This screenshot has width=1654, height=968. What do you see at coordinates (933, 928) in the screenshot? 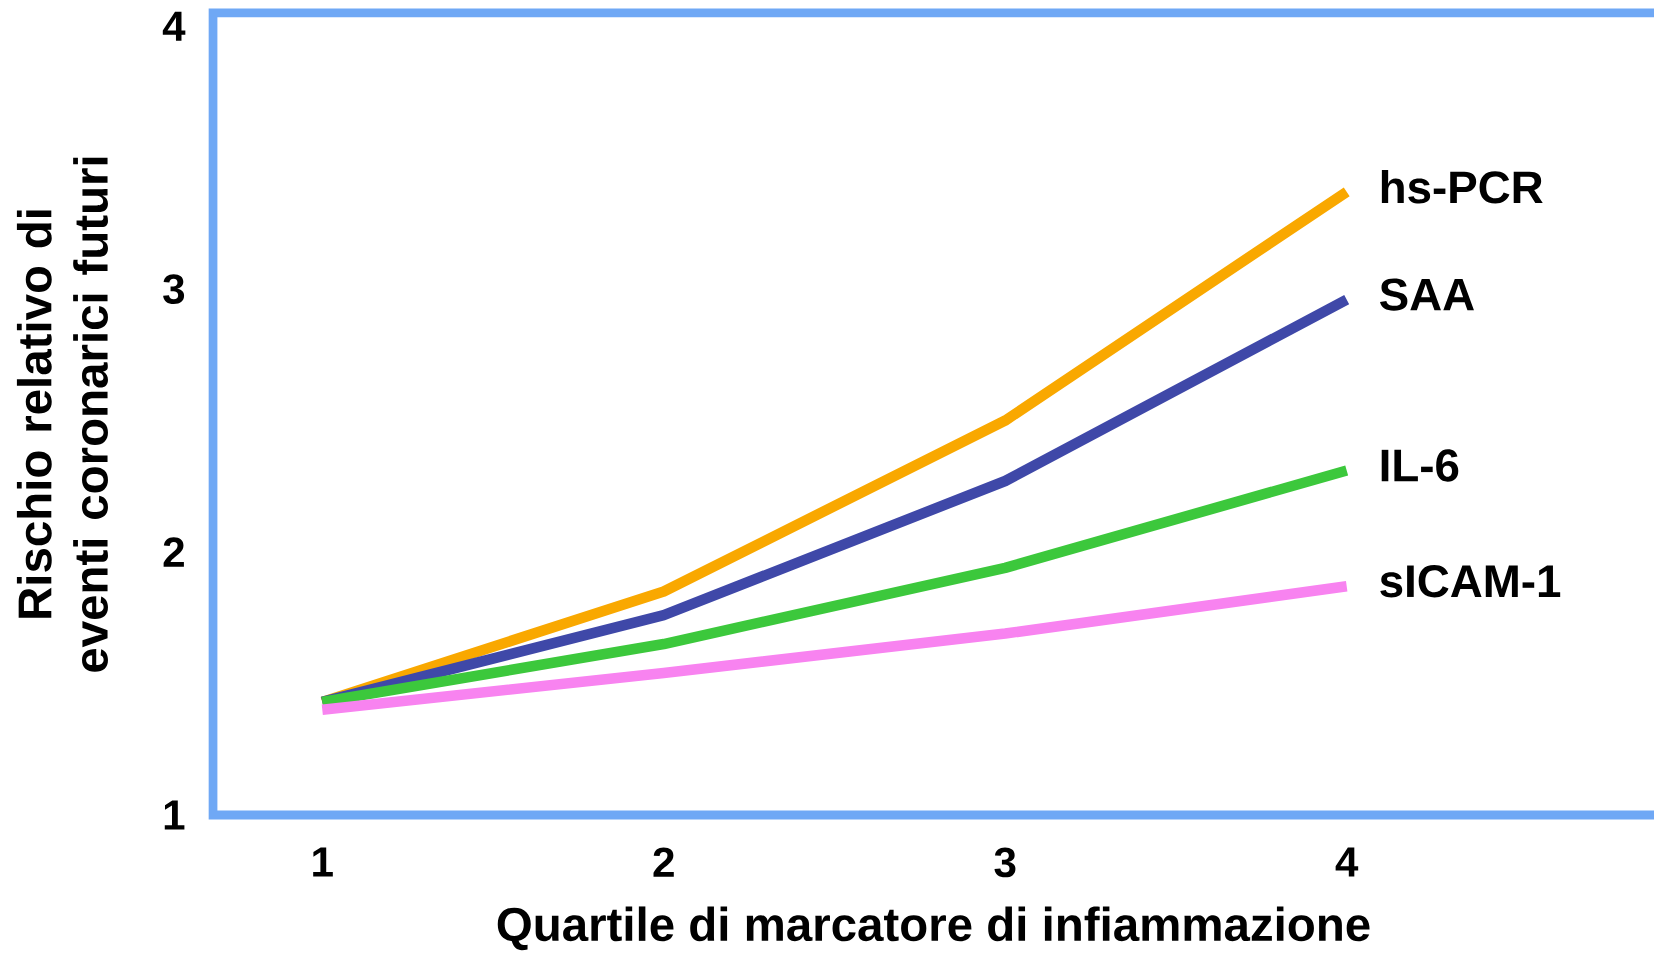
I see `x-axis-title: Quartile di marcatore di infiammazione` at bounding box center [933, 928].